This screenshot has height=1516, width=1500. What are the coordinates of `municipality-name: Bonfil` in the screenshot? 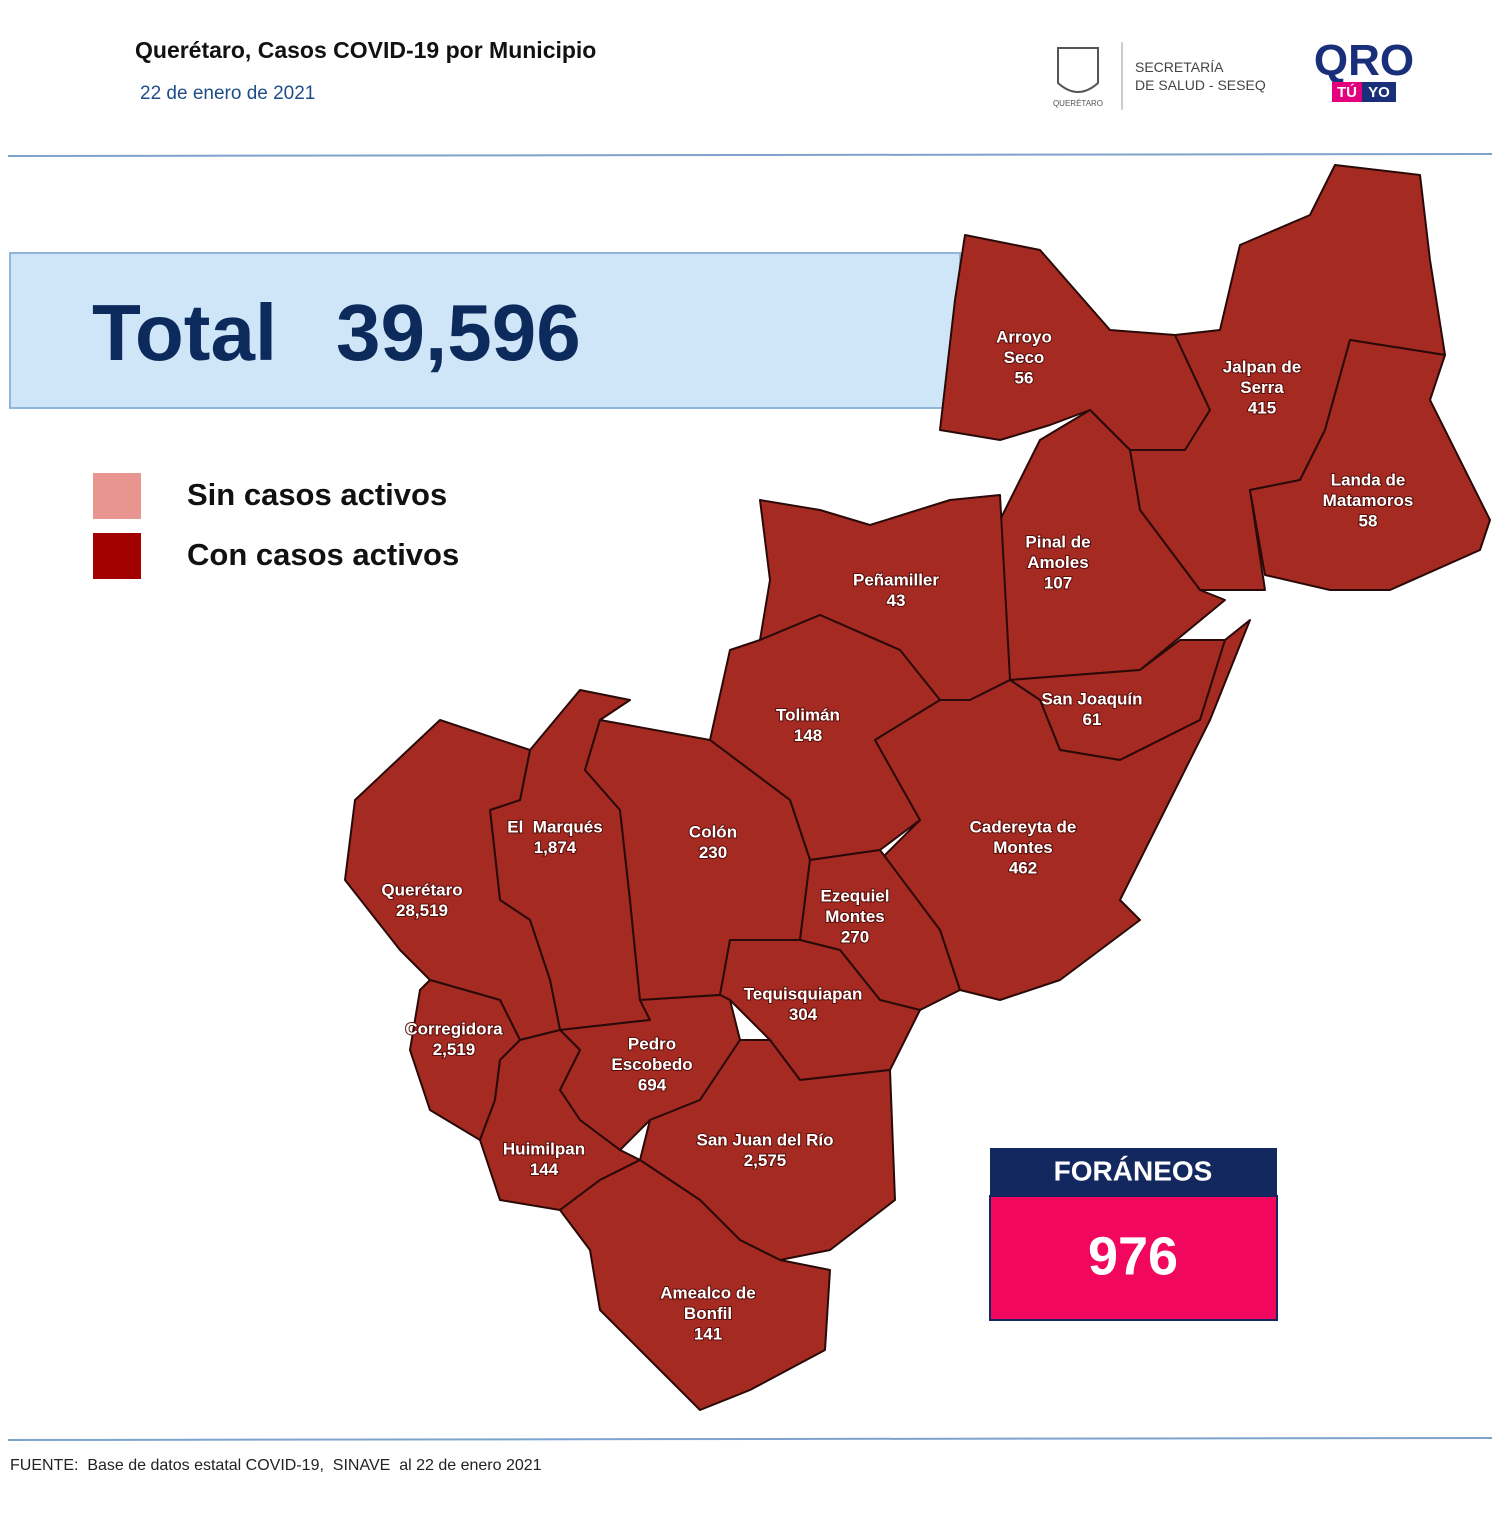 It's located at (708, 1313).